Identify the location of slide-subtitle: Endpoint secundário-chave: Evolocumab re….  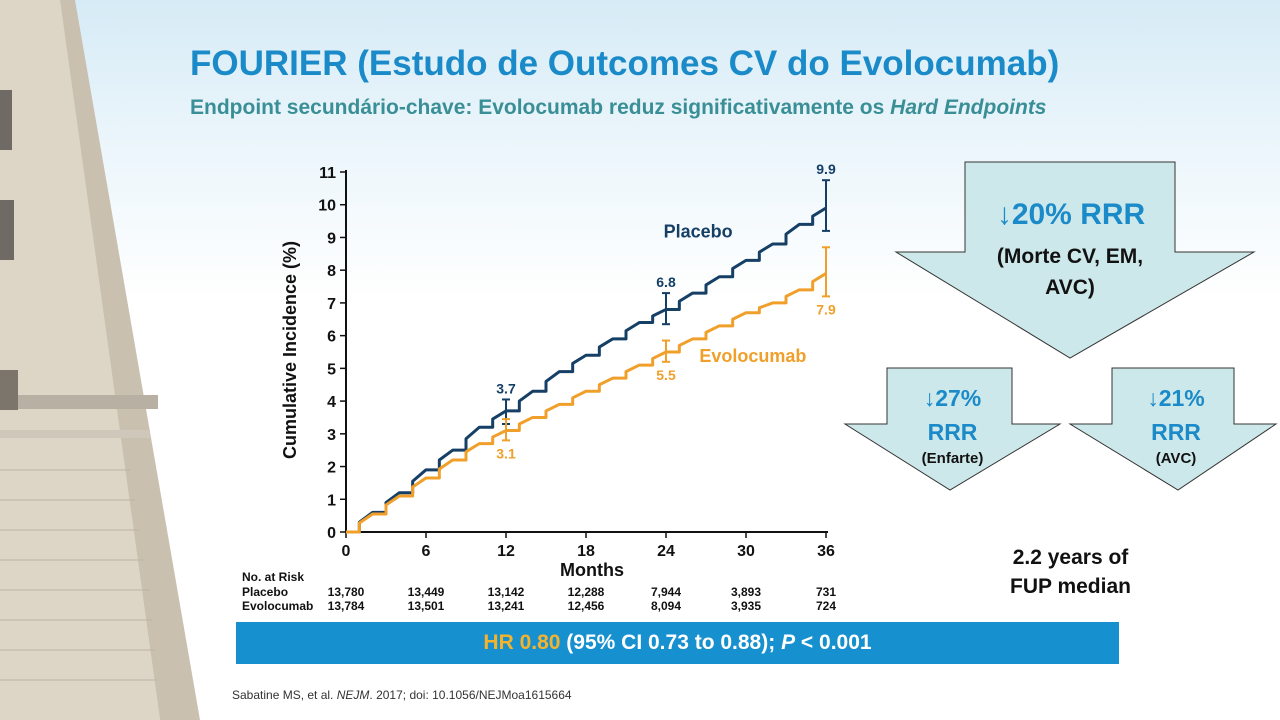
(618, 108).